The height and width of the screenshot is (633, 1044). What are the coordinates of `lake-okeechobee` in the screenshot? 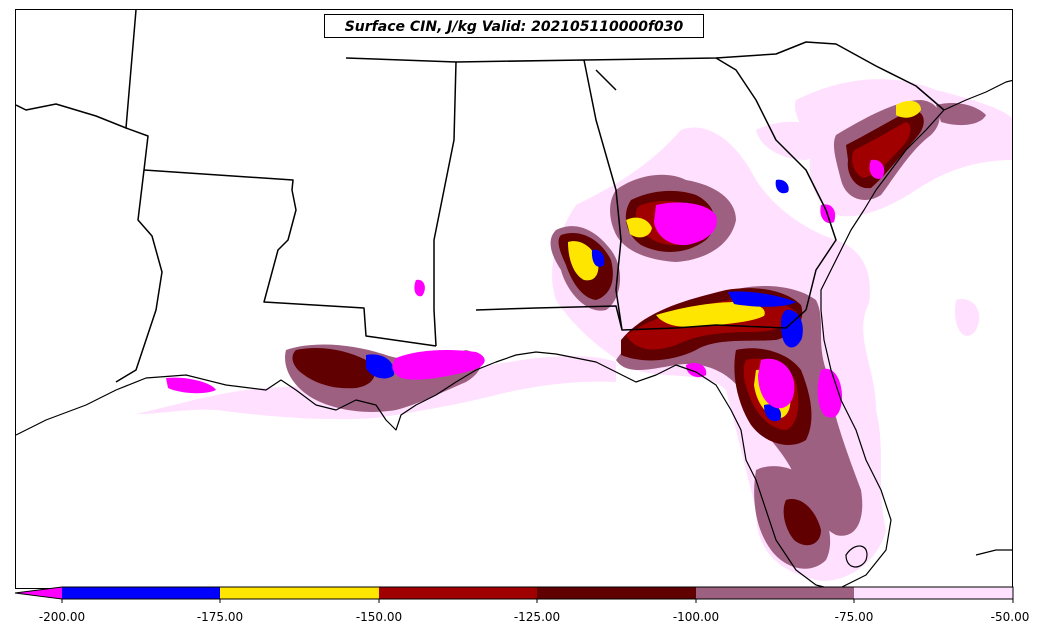 It's located at (856, 556).